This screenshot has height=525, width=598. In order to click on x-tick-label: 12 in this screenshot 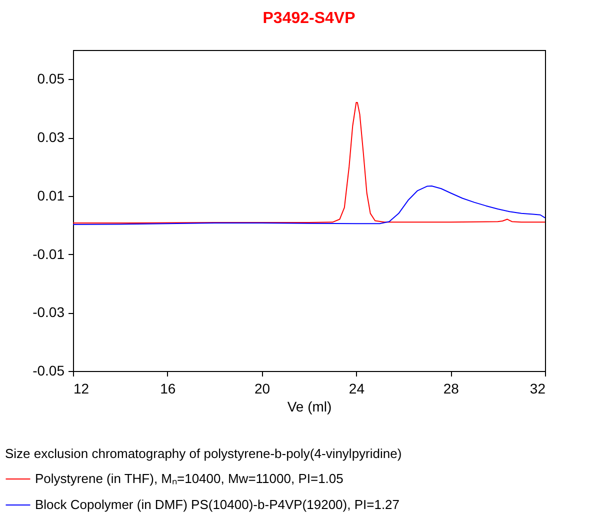, I will do `click(82, 388)`.